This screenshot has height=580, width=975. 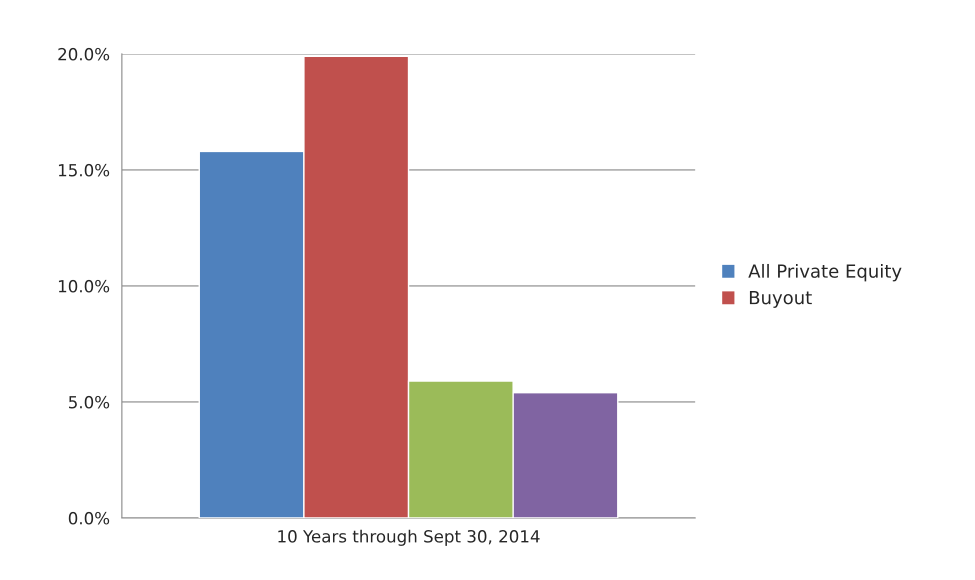 I want to click on x-tick-label: 10 Years through Sept 30, 2014, so click(x=409, y=538).